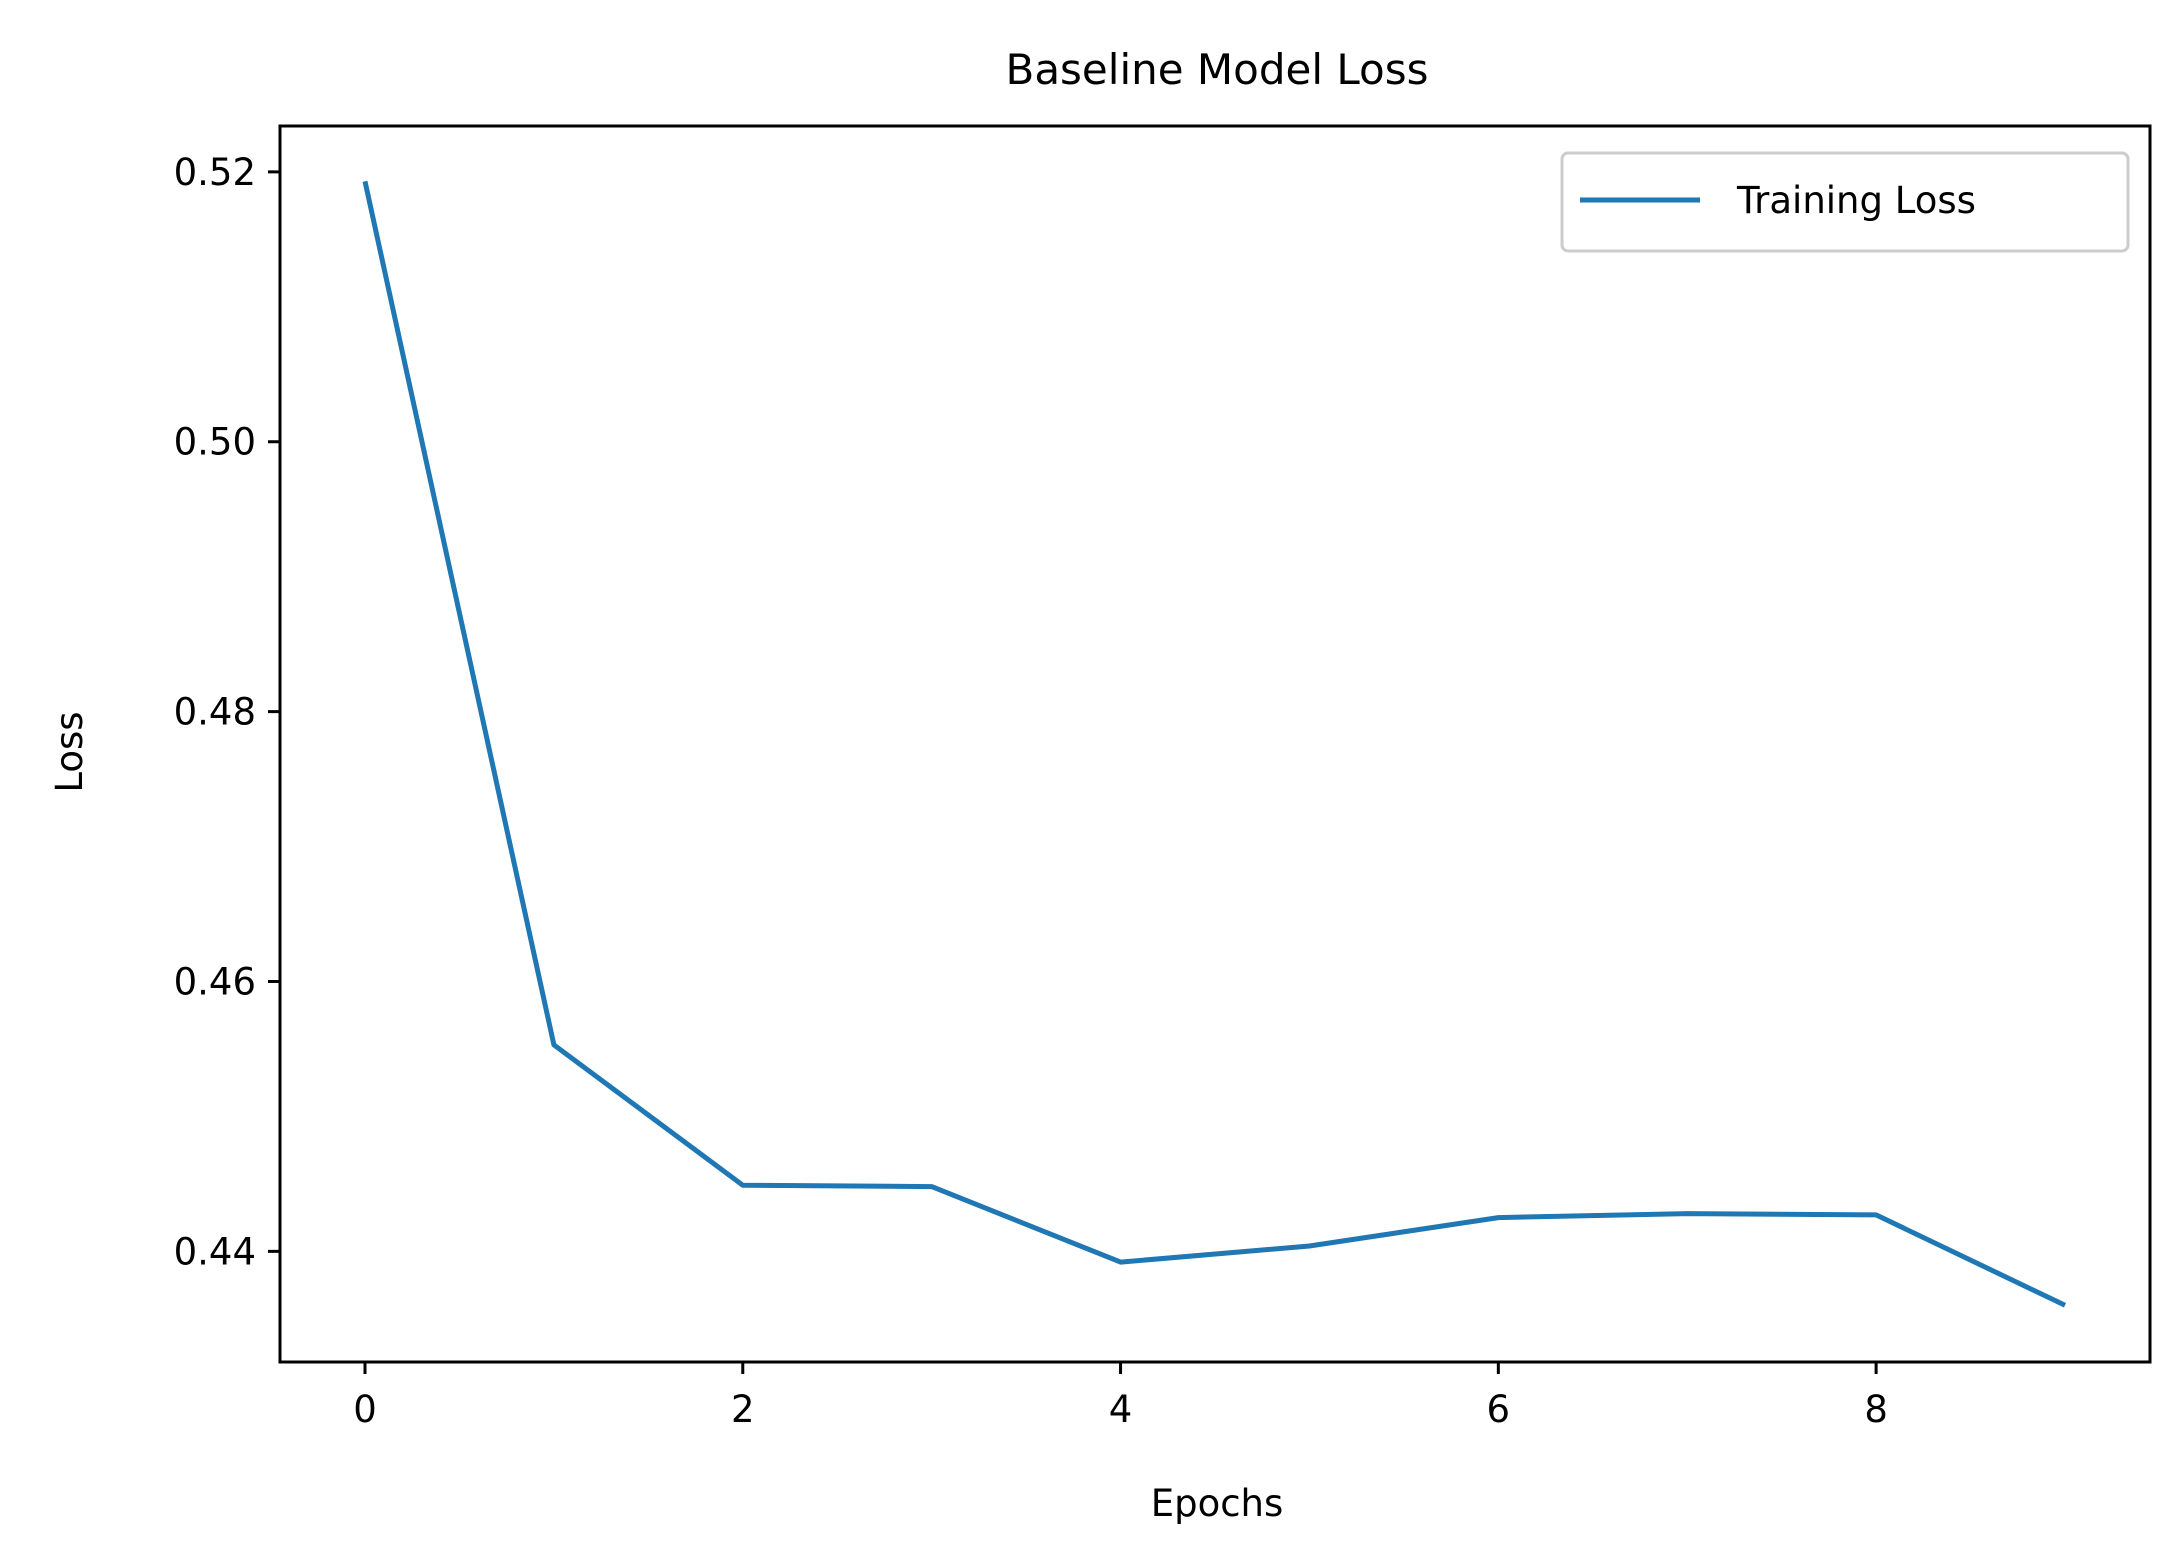  I want to click on y-tick-label: 0.50, so click(215, 442).